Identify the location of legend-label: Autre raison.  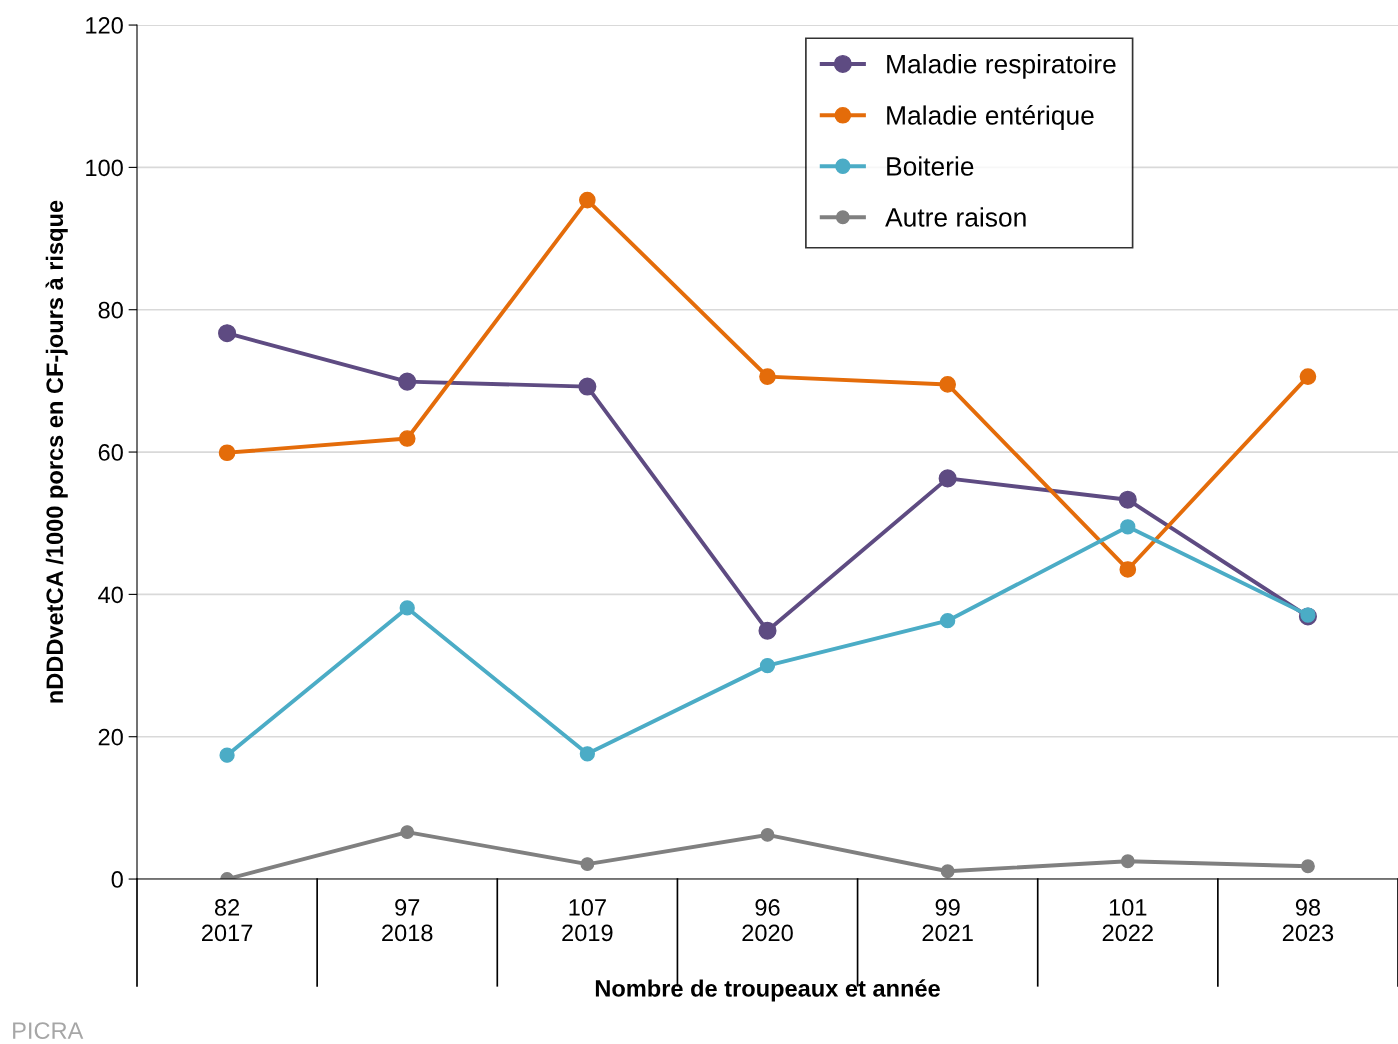
(955, 217).